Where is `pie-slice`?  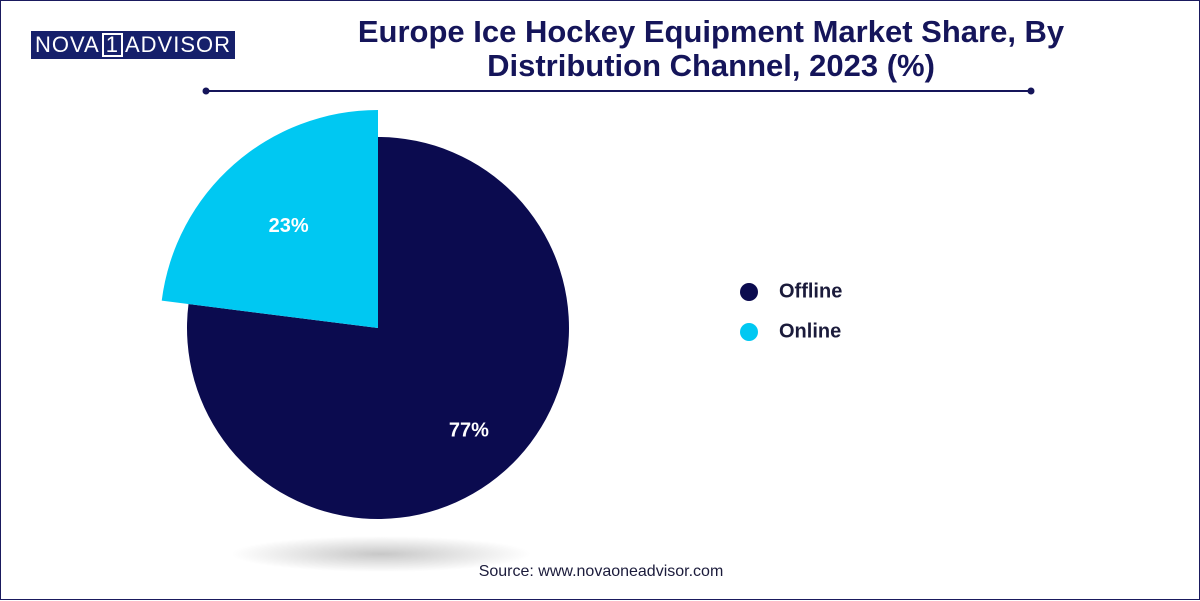 pie-slice is located at coordinates (269, 219).